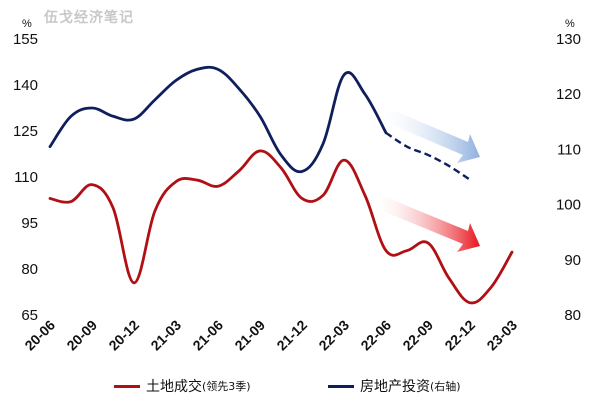 The width and height of the screenshot is (596, 406). Describe the element at coordinates (123, 335) in the screenshot. I see `x-tick-label: 20-12` at that location.